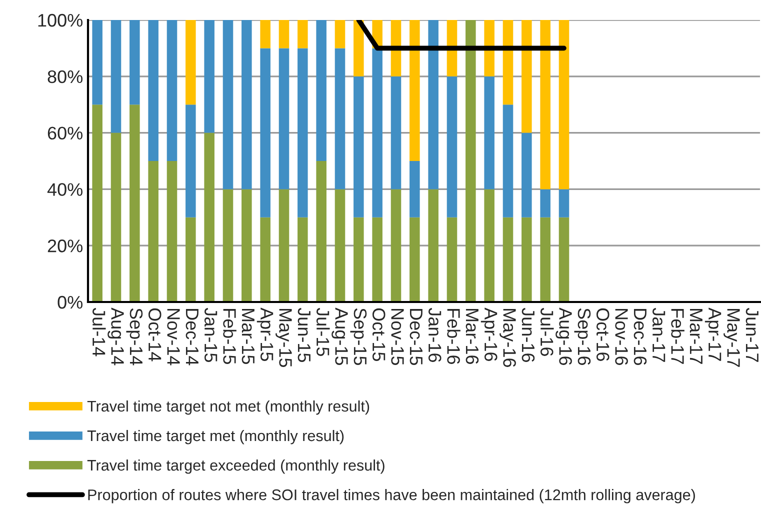 Image resolution: width=761 pixels, height=517 pixels. I want to click on x-tick-label: Nov-16, so click(621, 337).